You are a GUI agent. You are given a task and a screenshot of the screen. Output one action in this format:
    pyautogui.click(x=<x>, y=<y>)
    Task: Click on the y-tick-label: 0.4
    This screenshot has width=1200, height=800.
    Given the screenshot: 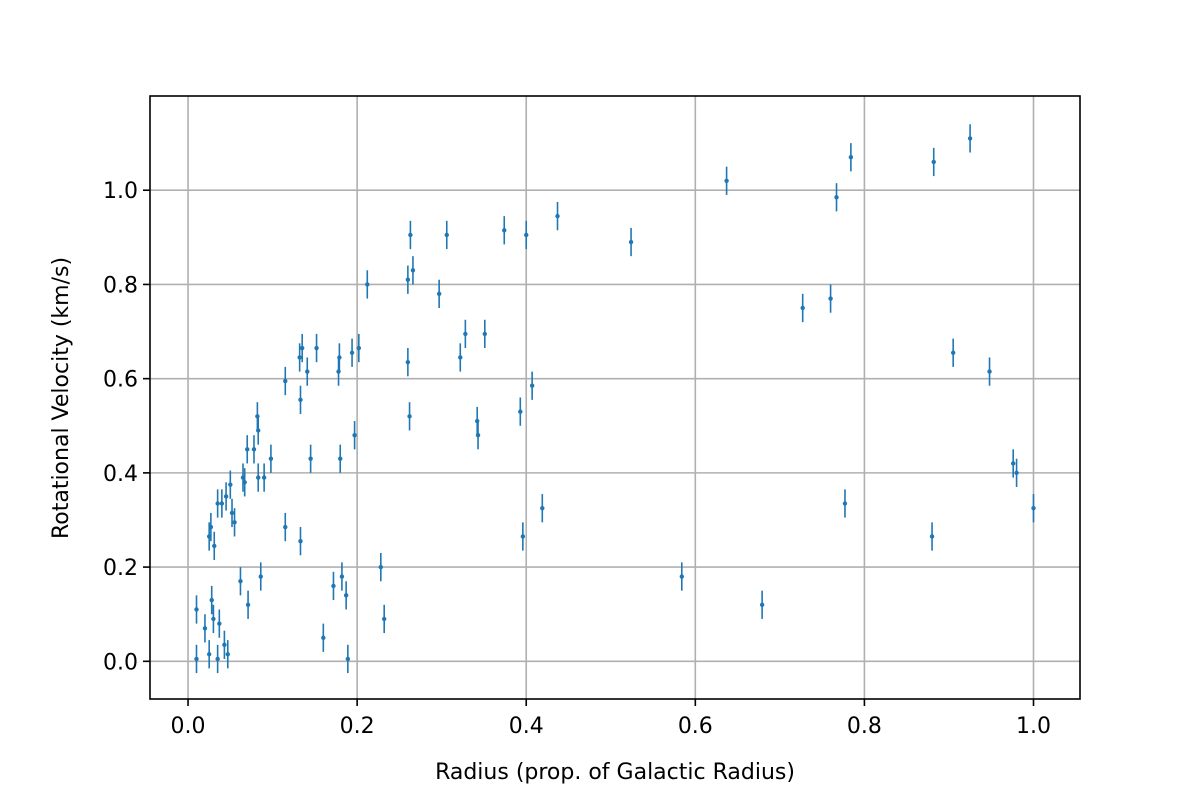 What is the action you would take?
    pyautogui.click(x=120, y=474)
    